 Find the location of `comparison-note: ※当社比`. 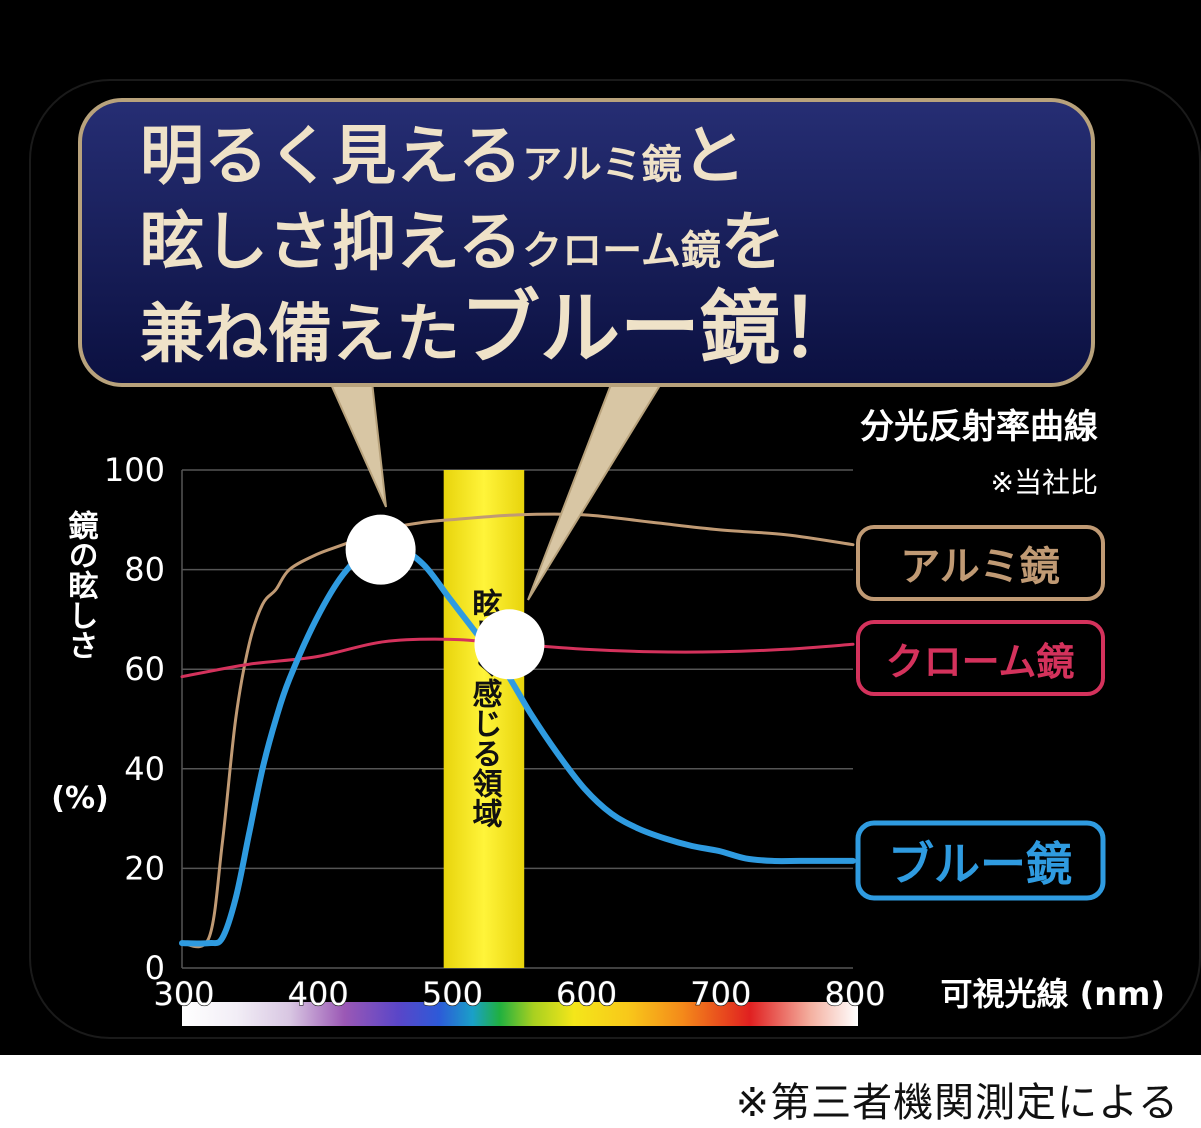

comparison-note: ※当社比 is located at coordinates (1044, 482).